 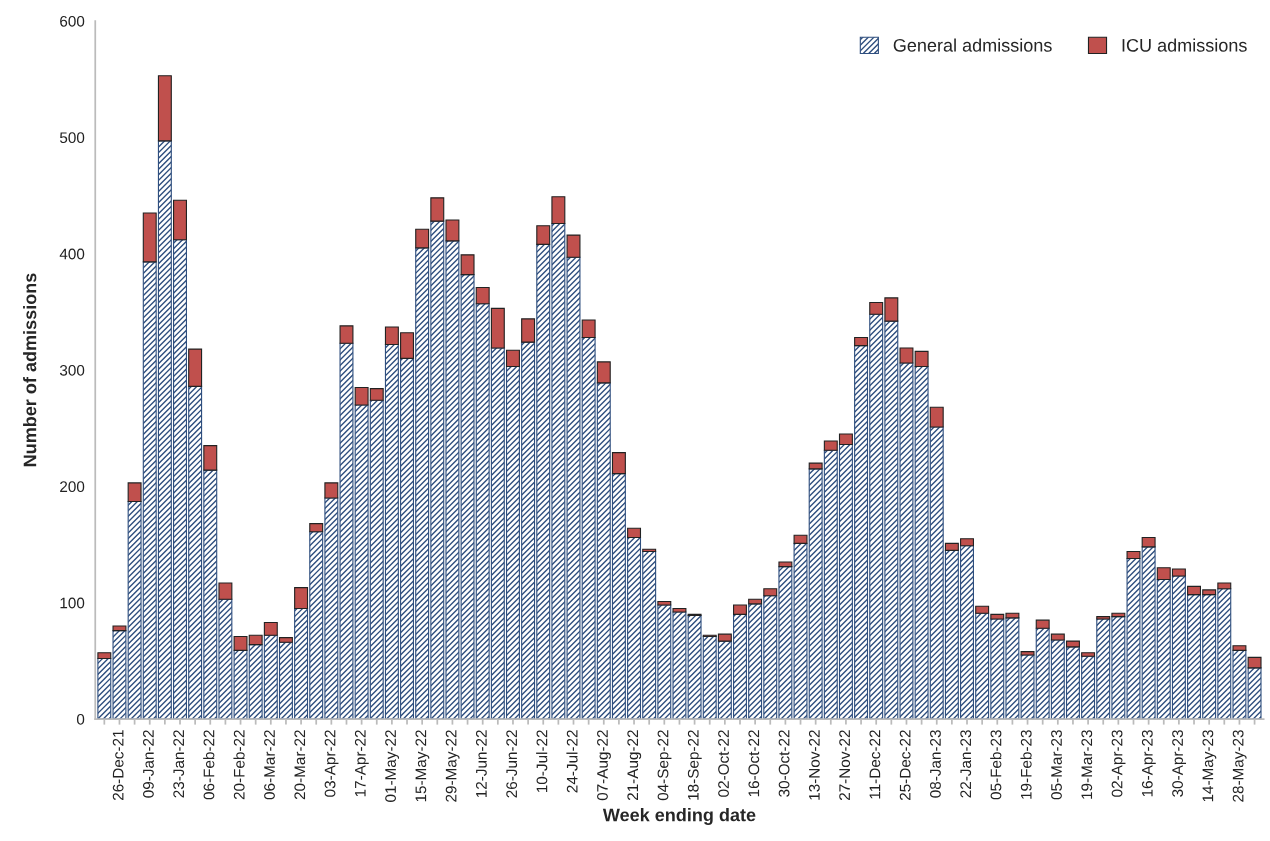 What do you see at coordinates (996, 765) in the screenshot?
I see `x-tick-label: 05-Feb-23` at bounding box center [996, 765].